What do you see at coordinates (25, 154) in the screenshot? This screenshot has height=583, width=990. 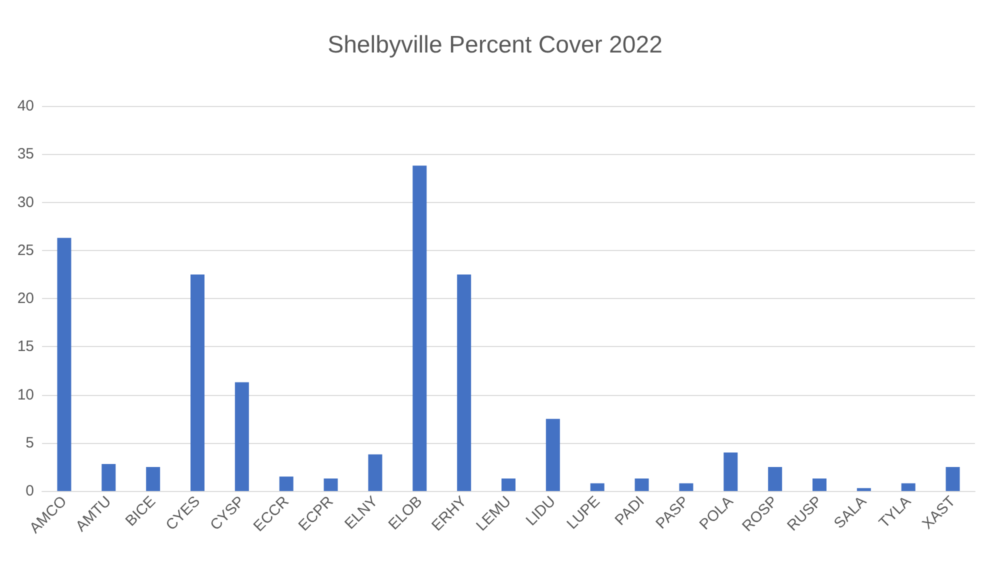 I see `y-tick-label: 35` at bounding box center [25, 154].